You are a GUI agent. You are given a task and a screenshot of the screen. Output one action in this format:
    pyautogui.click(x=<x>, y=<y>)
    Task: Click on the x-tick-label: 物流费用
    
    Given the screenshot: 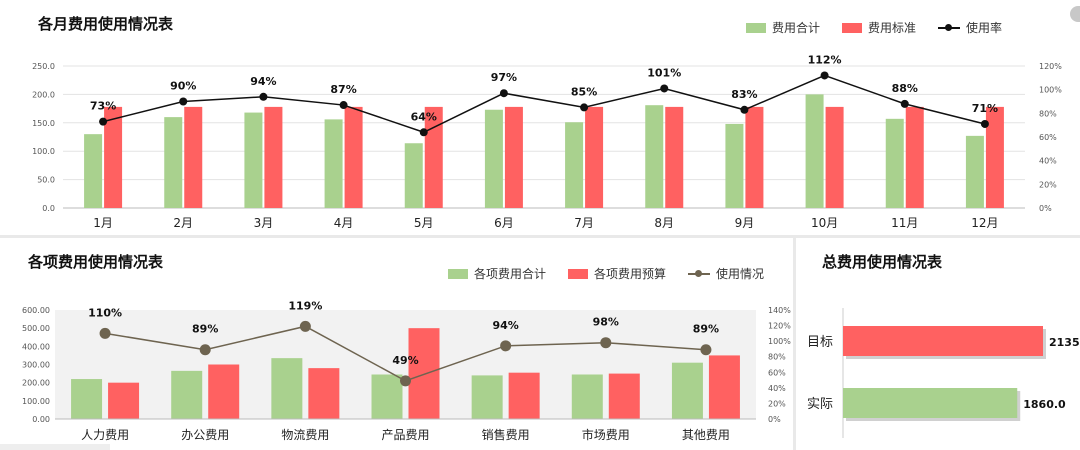 What is the action you would take?
    pyautogui.click(x=305, y=435)
    